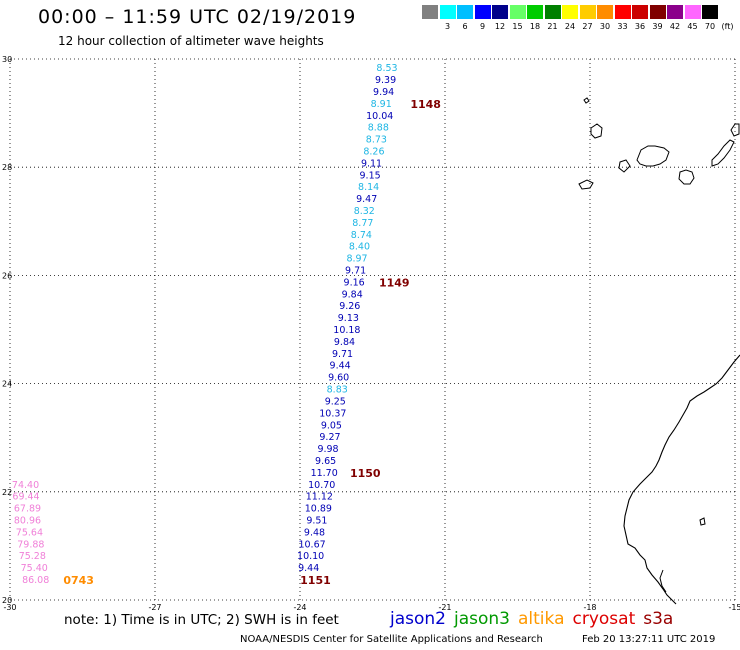 This screenshot has height=650, width=740. Describe the element at coordinates (355, 271) in the screenshot. I see `wave-height-value: 9.71` at that location.